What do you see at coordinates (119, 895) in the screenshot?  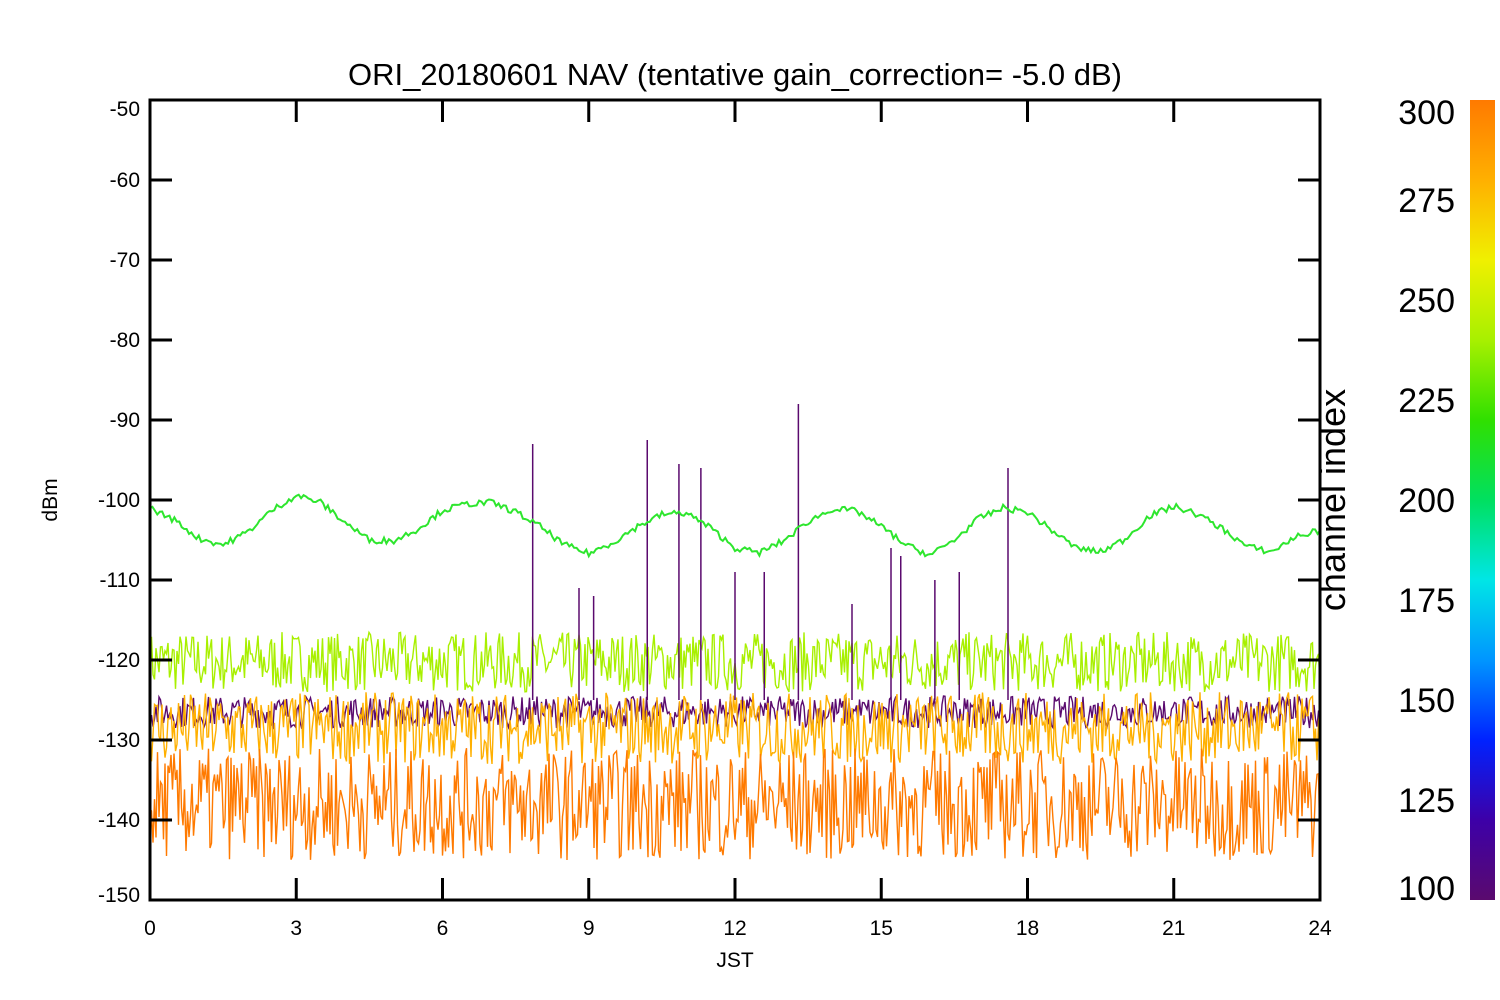 I see `y-tick-label: -150` at bounding box center [119, 895].